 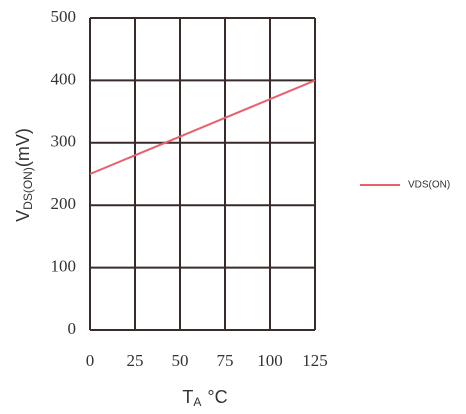 I want to click on y-tick-label: 300, so click(x=64, y=141).